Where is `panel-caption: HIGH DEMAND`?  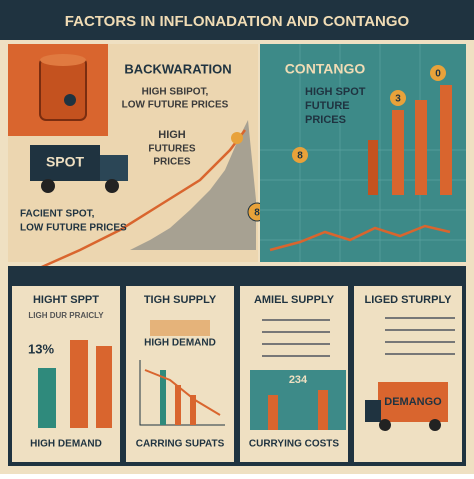 panel-caption: HIGH DEMAND is located at coordinates (66, 444).